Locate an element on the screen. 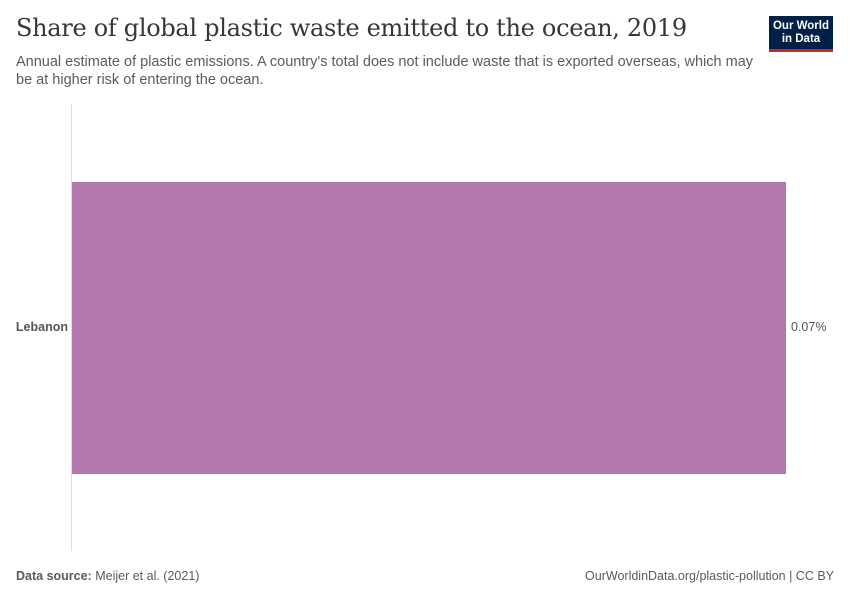 The height and width of the screenshot is (600, 850). logo-line-2: in Data is located at coordinates (801, 39).